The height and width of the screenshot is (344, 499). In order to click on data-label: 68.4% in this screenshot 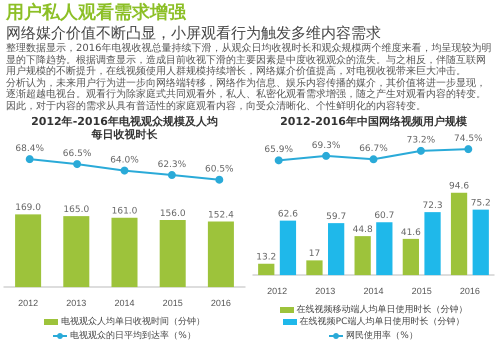, I will do `click(29, 149)`.